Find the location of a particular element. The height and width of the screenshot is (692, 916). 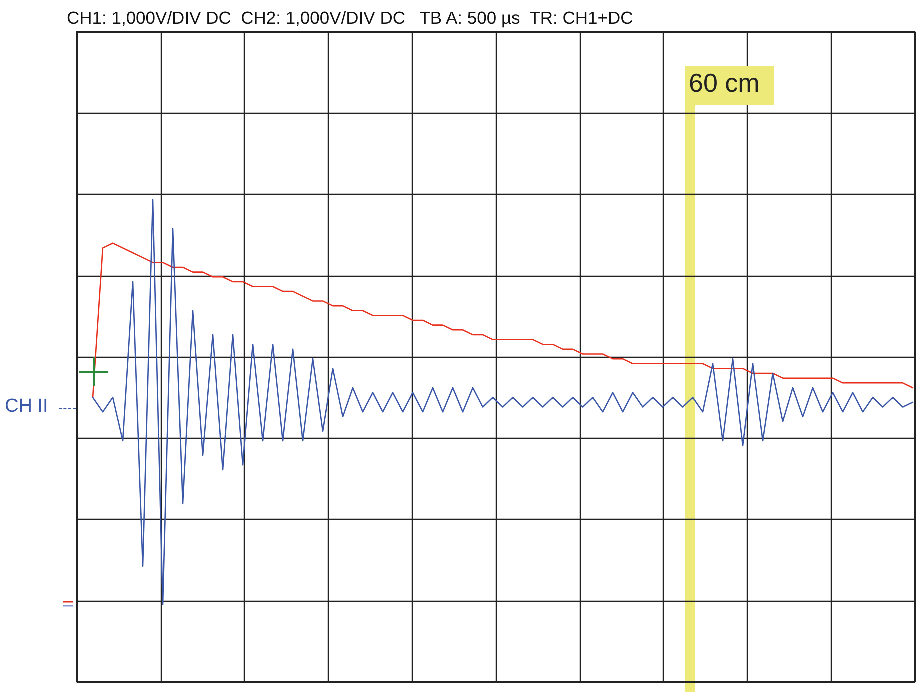

chart-title: CH1: 1,000V/DIV DC CH2: 1,000V/DIV DC TB A: 500 µs TR: CH1+DC is located at coordinates (350, 18).